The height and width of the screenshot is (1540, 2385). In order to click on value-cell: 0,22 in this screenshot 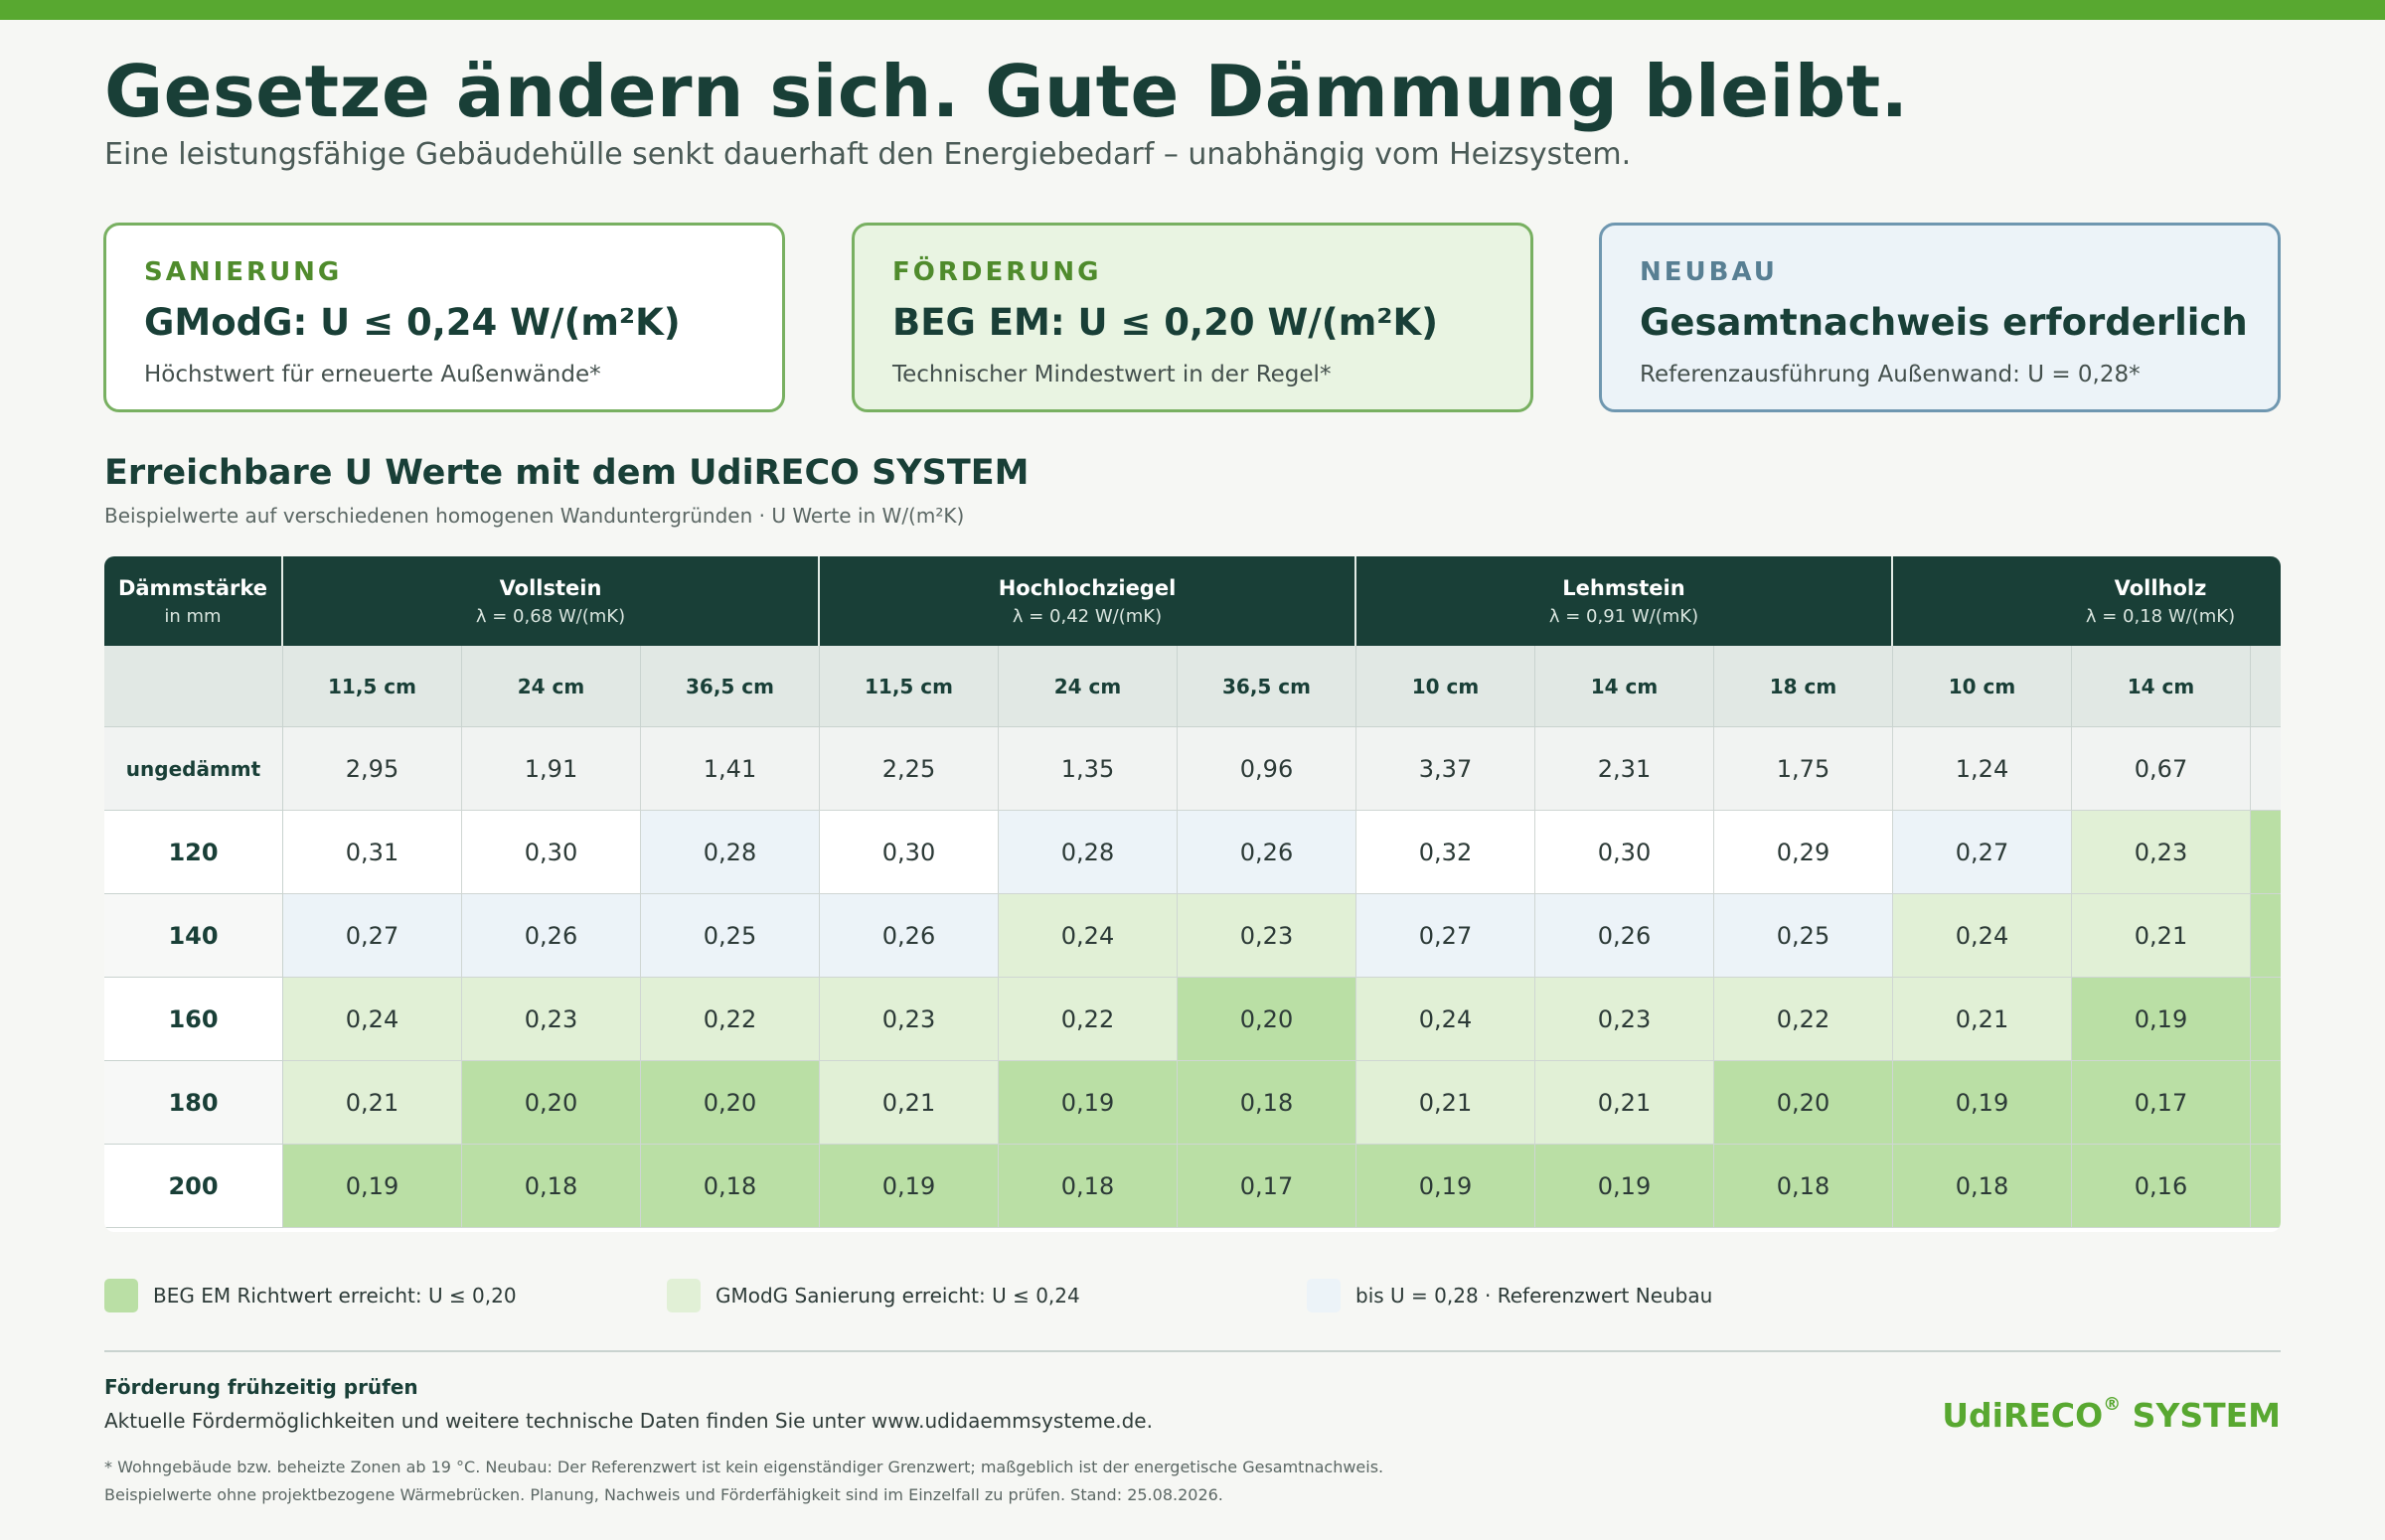, I will do `click(730, 1019)`.